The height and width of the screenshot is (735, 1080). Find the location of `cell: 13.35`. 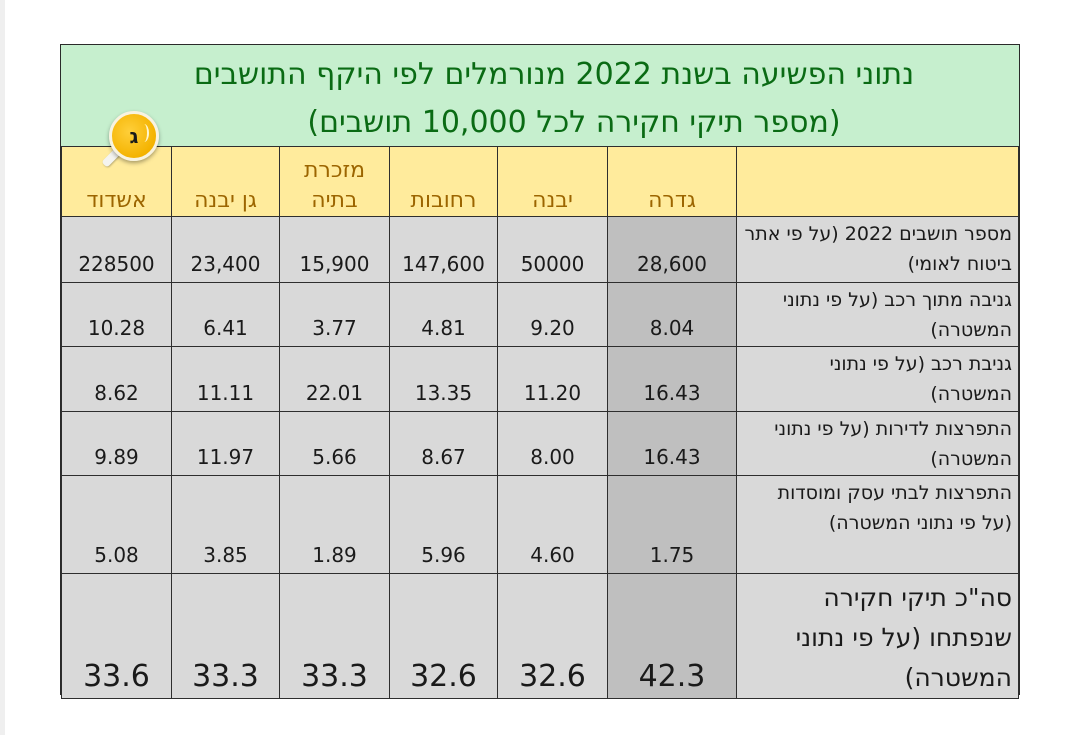

cell: 13.35 is located at coordinates (443, 379).